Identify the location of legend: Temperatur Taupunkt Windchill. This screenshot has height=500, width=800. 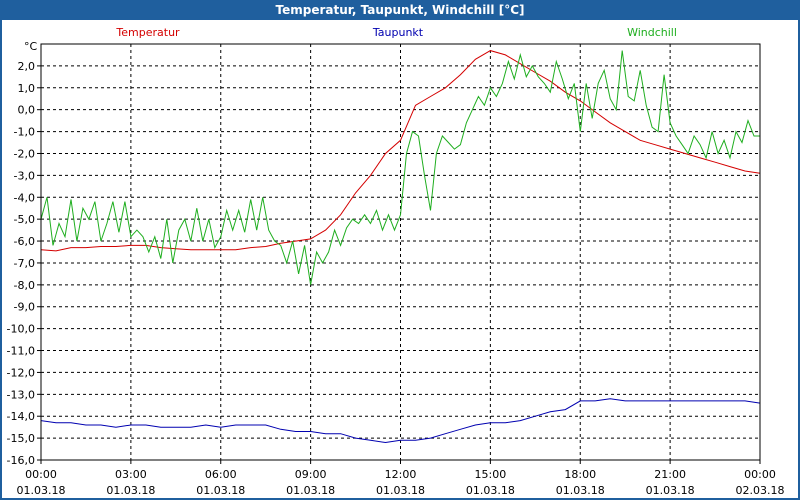
(396, 32).